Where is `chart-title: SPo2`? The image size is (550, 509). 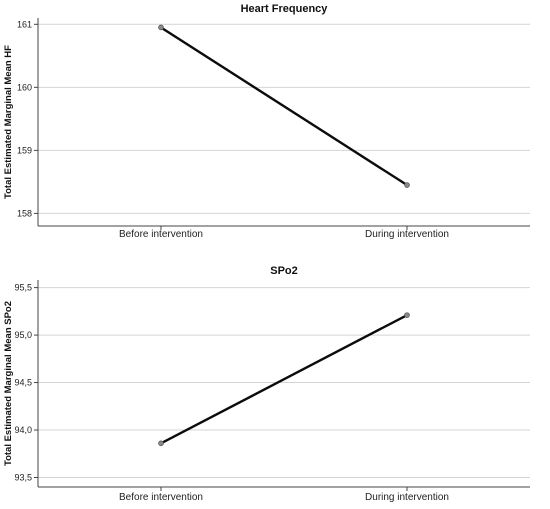
chart-title: SPo2 is located at coordinates (284, 271).